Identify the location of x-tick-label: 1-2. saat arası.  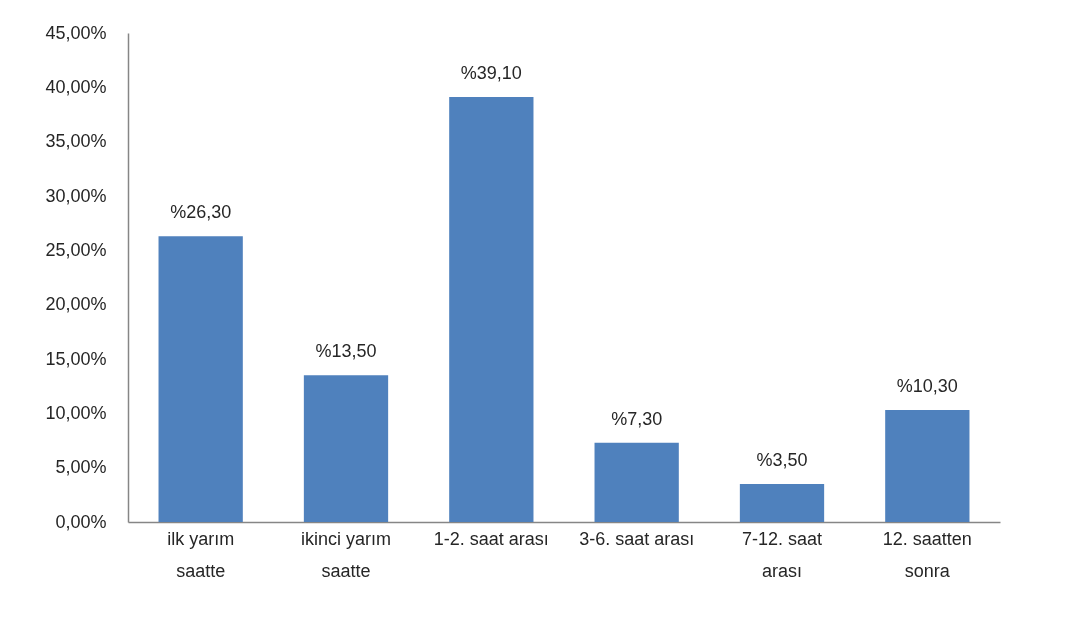
(491, 538).